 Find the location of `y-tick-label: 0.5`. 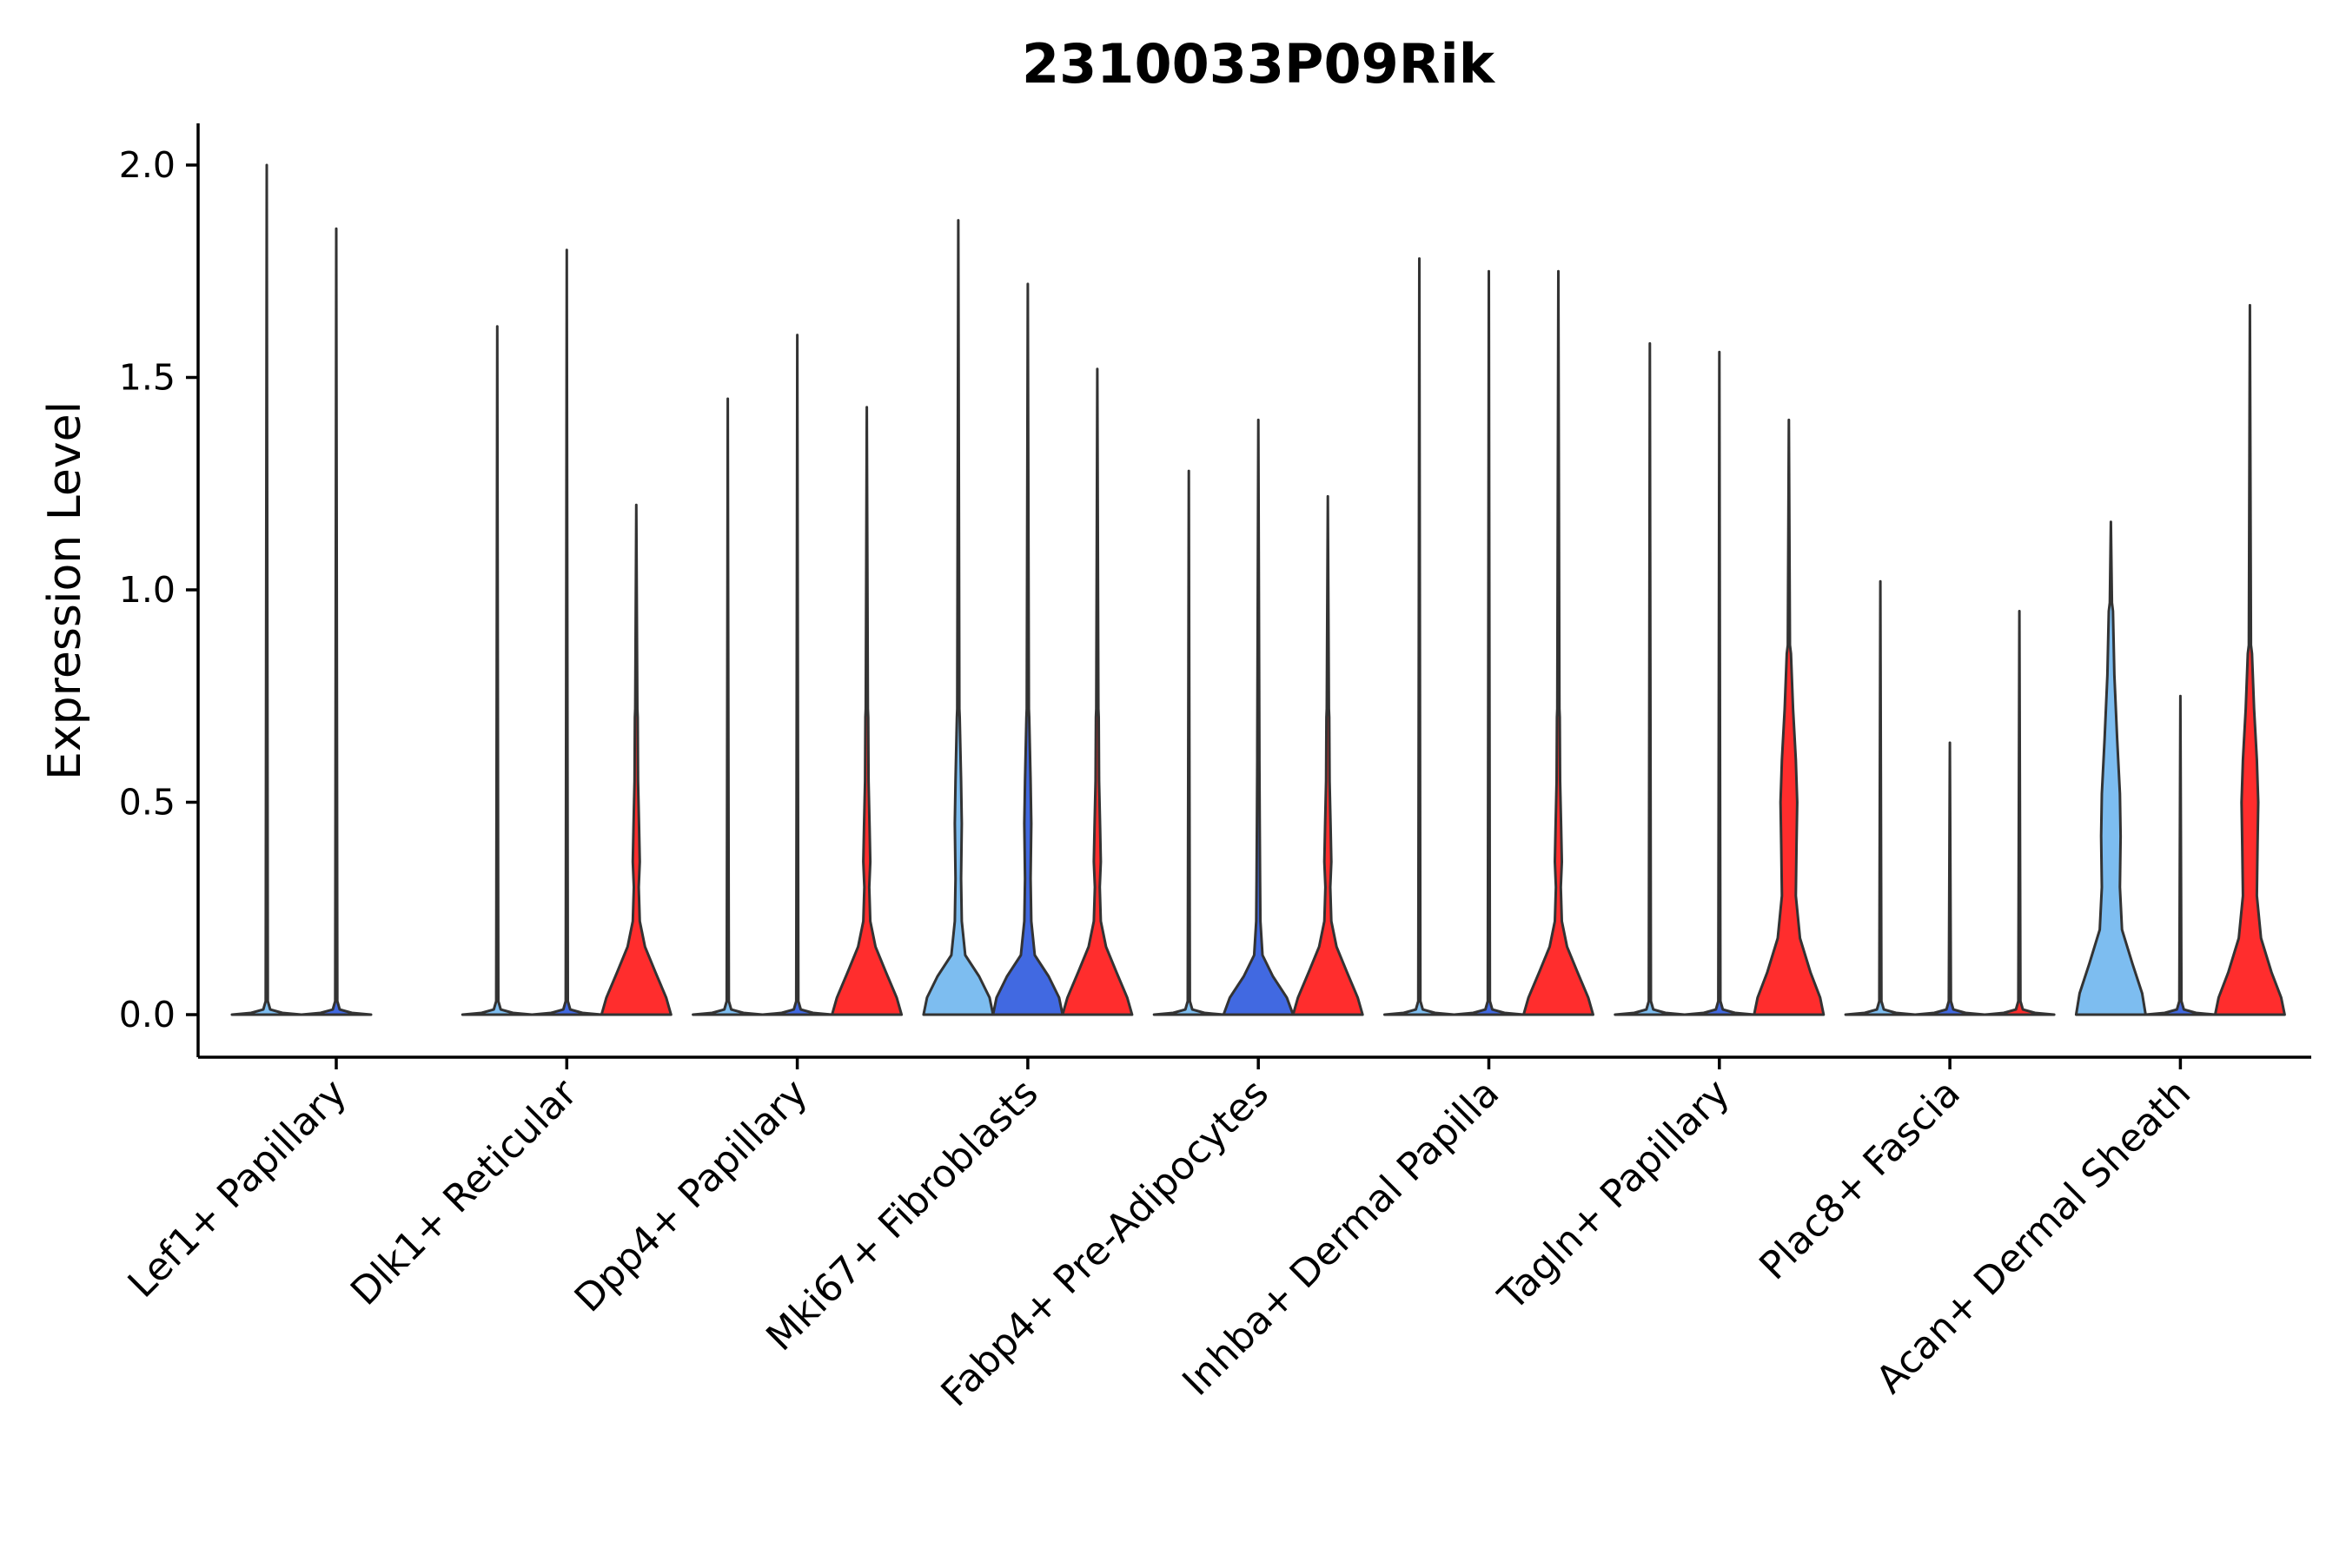

y-tick-label: 0.5 is located at coordinates (148, 803).